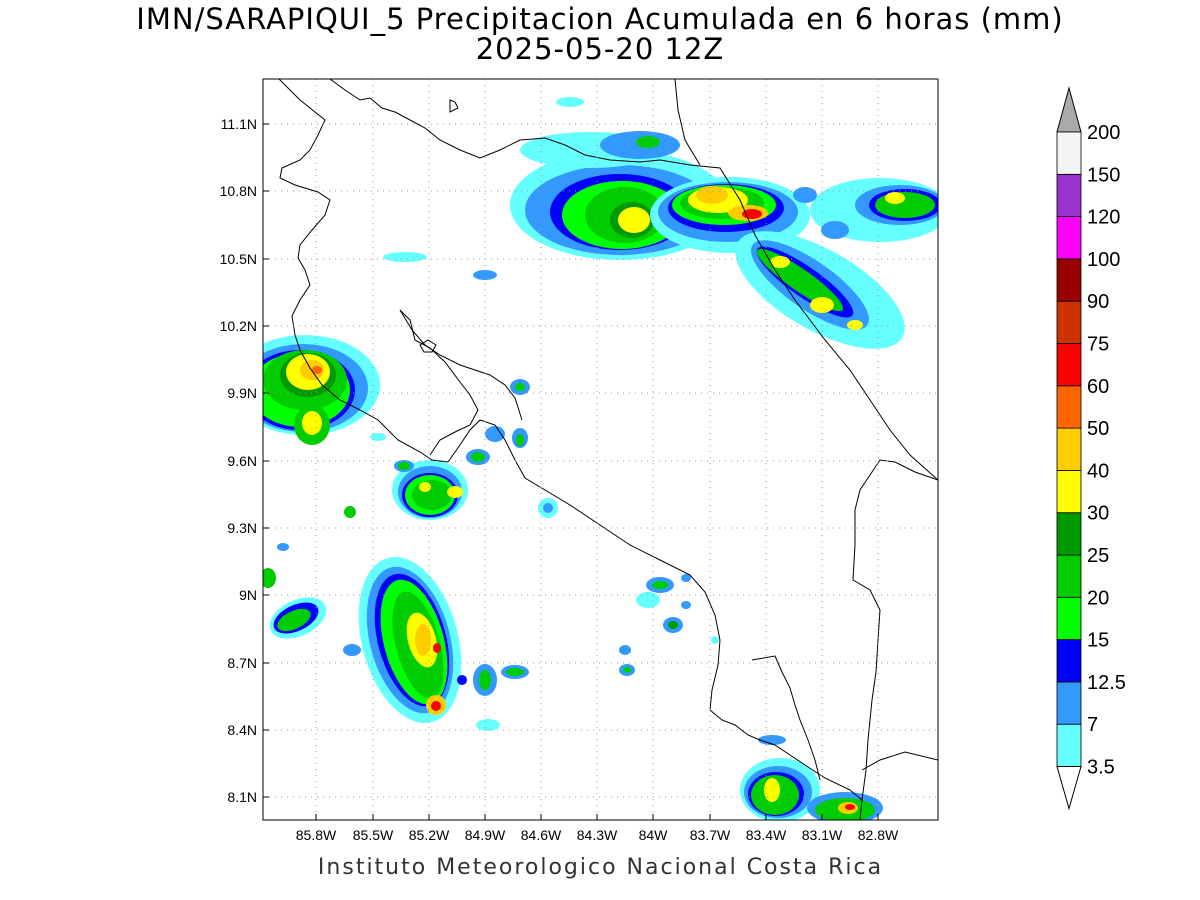 The image size is (1200, 900). What do you see at coordinates (238, 259) in the screenshot?
I see `lat-tick-label: 10.5N` at bounding box center [238, 259].